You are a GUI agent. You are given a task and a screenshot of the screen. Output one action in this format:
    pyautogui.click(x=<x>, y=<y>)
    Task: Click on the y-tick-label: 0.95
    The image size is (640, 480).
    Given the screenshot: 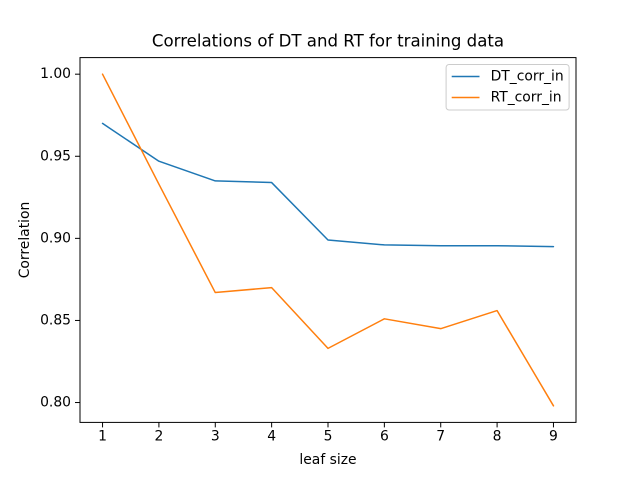 What is the action you would take?
    pyautogui.click(x=55, y=156)
    